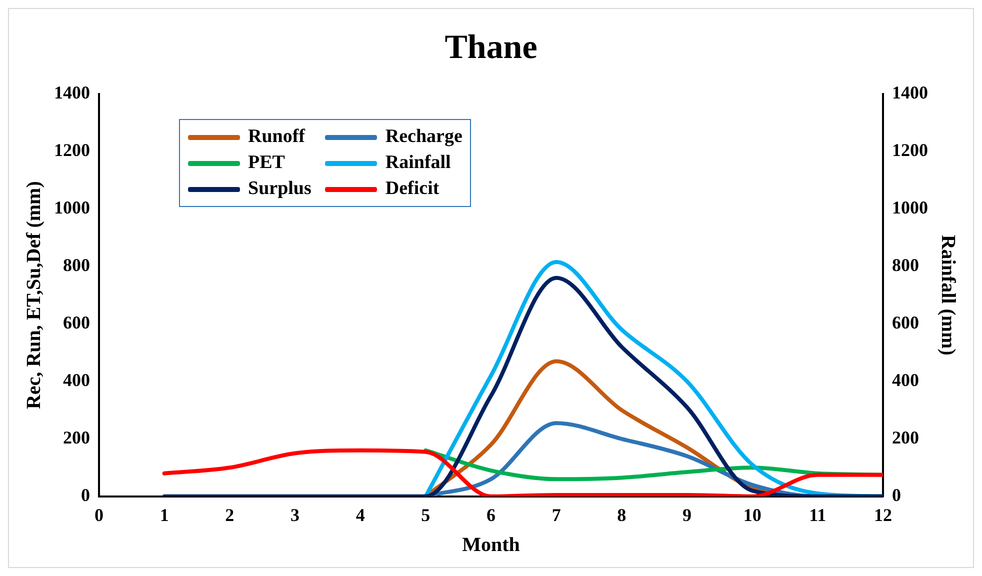 The height and width of the screenshot is (576, 982). Describe the element at coordinates (491, 47) in the screenshot. I see `chart-title: Thane` at that location.